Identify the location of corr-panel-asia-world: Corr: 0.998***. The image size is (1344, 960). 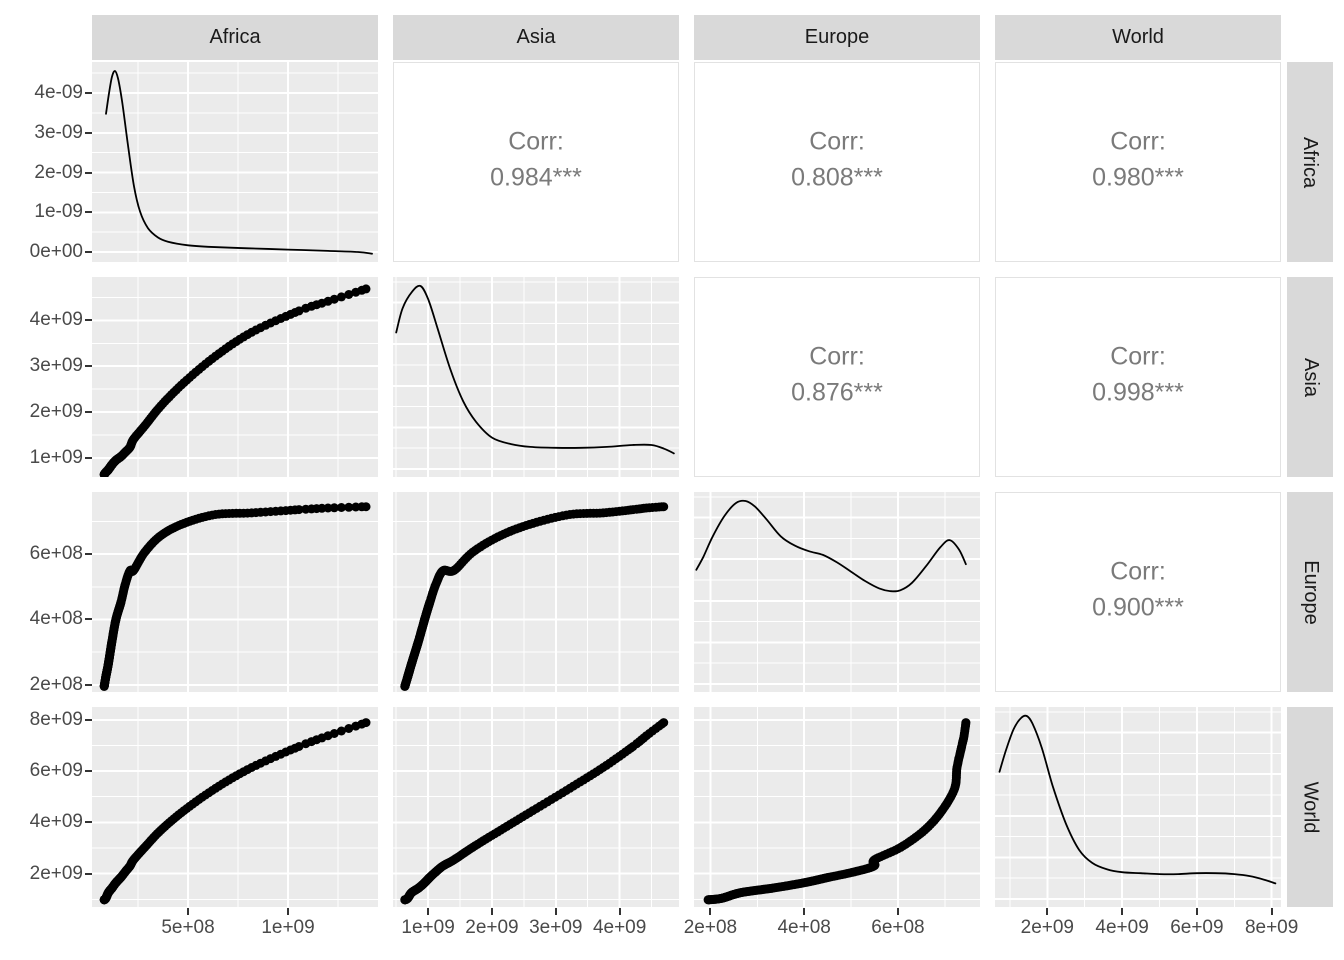
(1138, 377).